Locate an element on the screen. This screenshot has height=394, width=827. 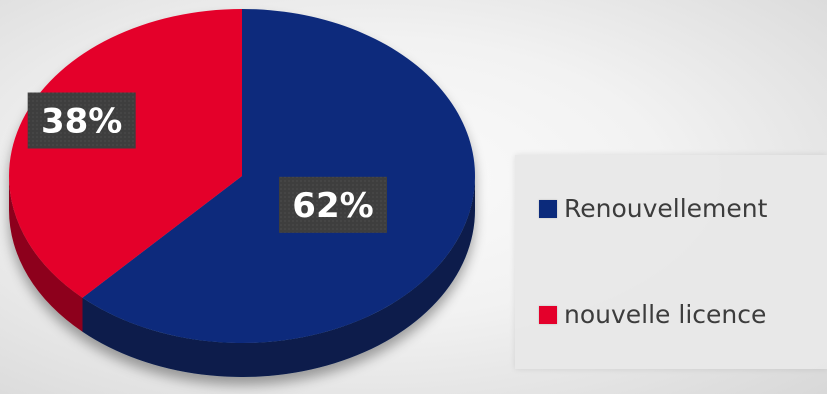
data-label-0: 62% is located at coordinates (332, 204).